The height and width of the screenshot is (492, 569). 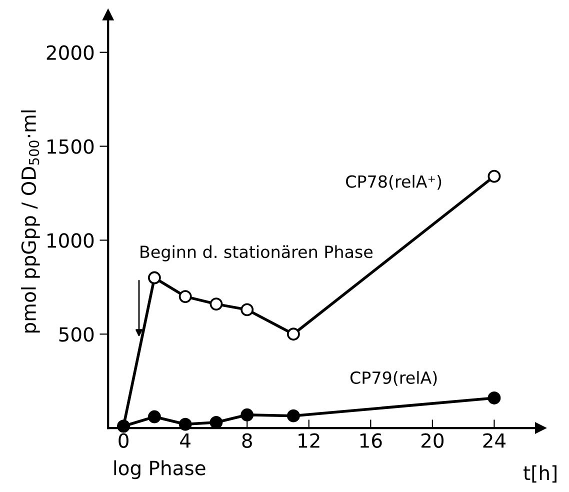 What do you see at coordinates (432, 440) in the screenshot?
I see `x-tick-label: 20` at bounding box center [432, 440].